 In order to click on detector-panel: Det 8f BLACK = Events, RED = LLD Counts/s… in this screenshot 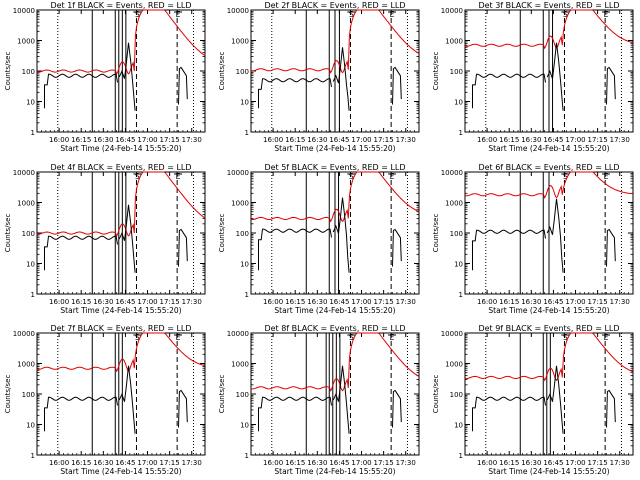, I will do `click(319, 400)`.